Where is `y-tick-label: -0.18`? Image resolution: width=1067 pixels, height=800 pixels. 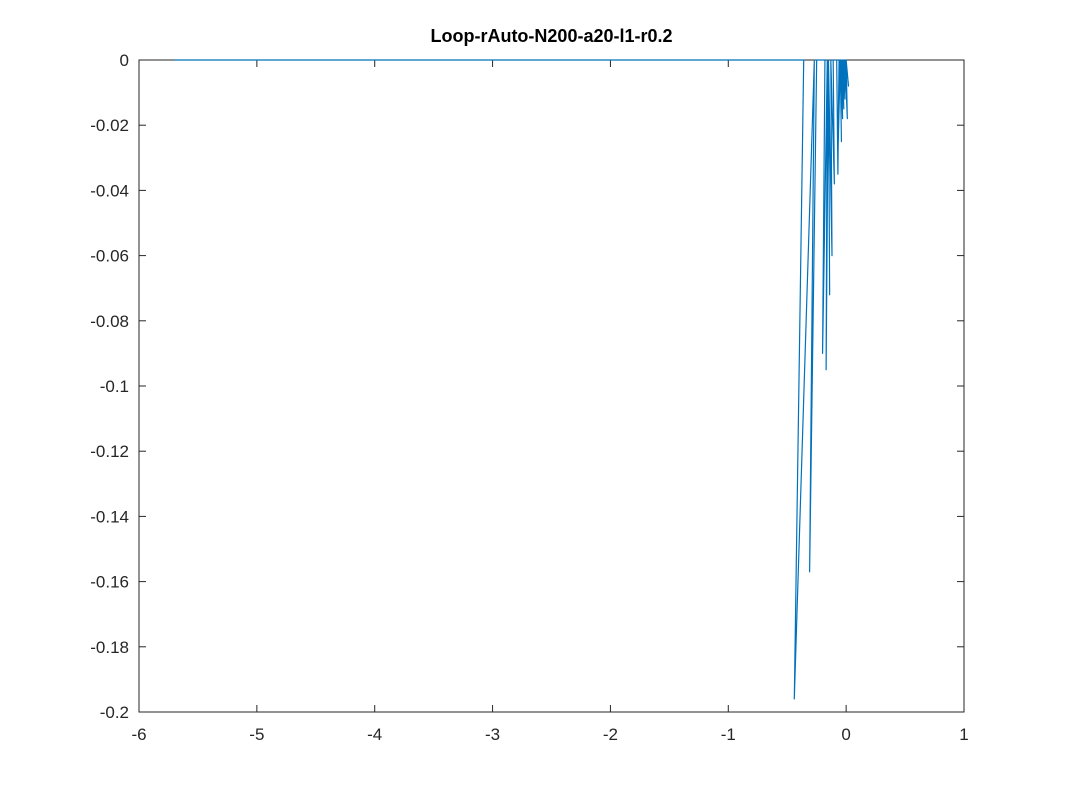 y-tick-label: -0.18 is located at coordinates (109, 647).